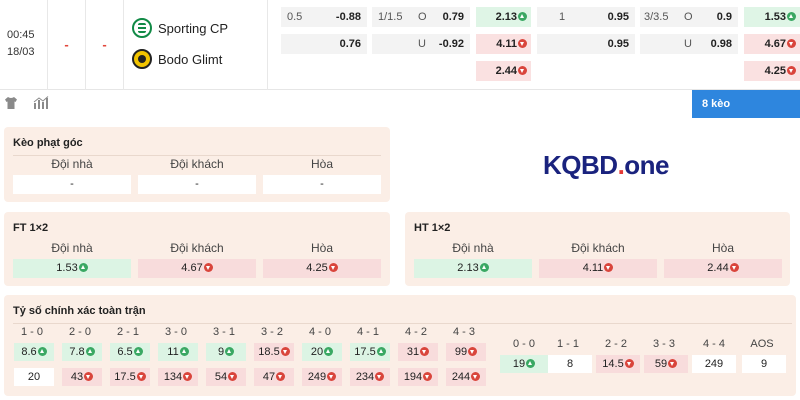  I want to click on score-odds-value: 54, so click(221, 377).